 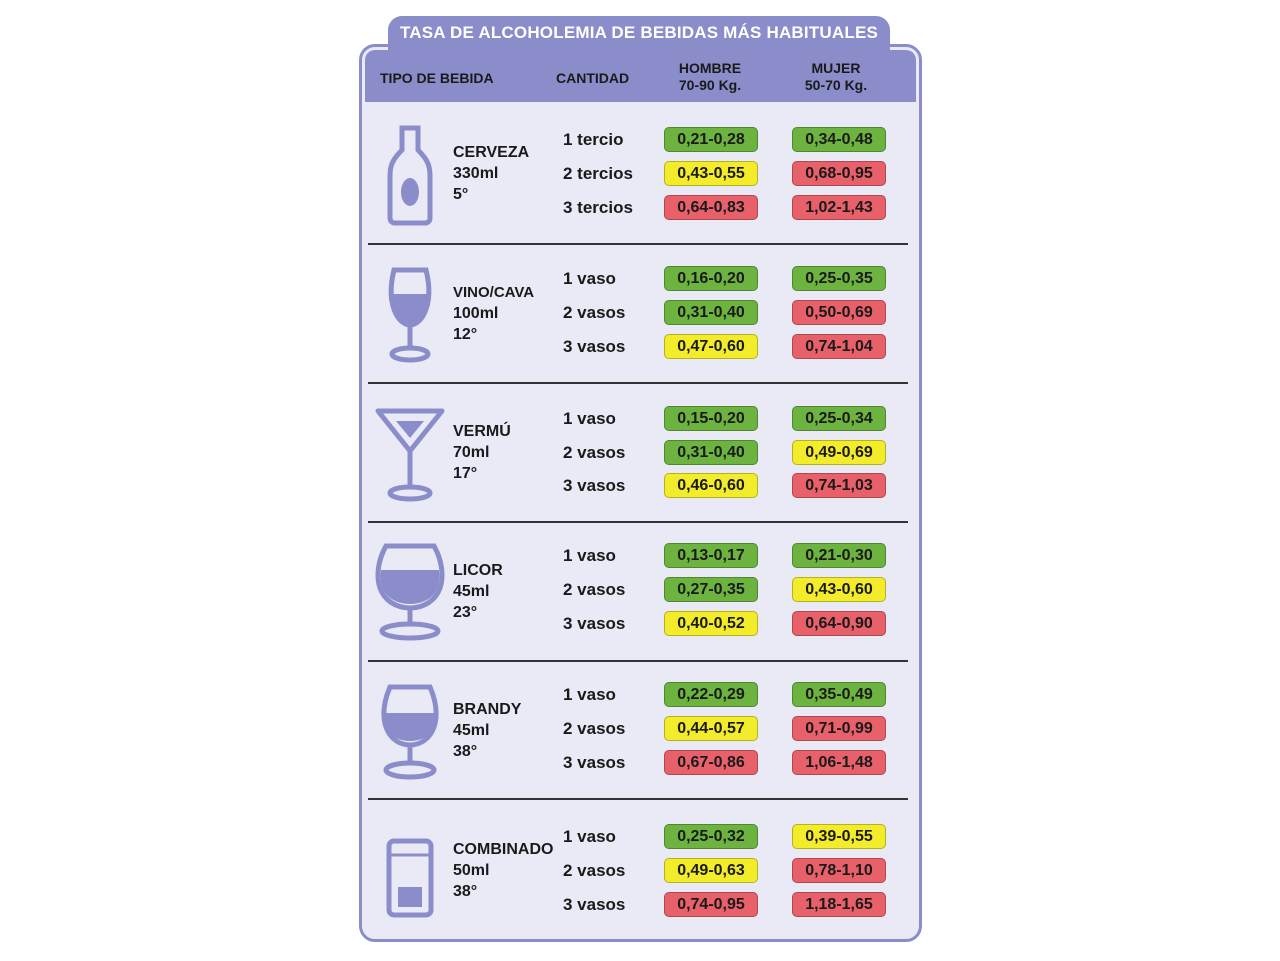 What do you see at coordinates (839, 139) in the screenshot?
I see `mujer-value-badge: 0,34-0,48` at bounding box center [839, 139].